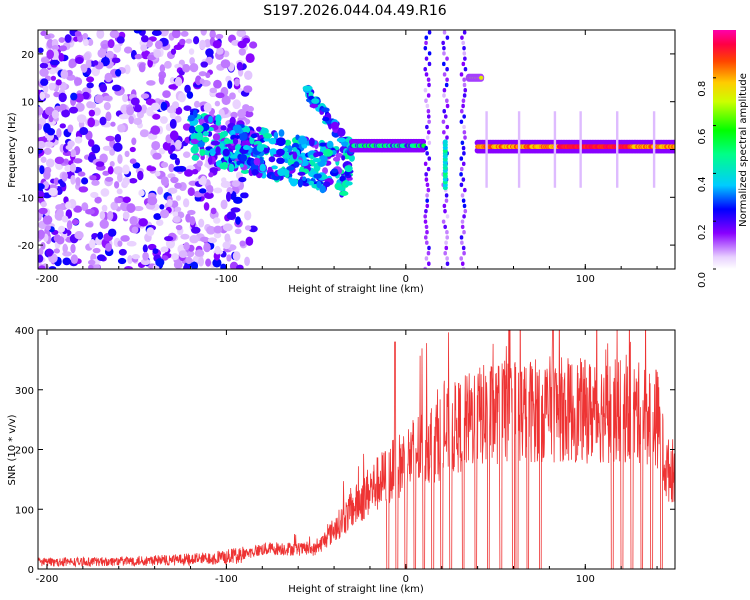 Image resolution: width=750 pixels, height=600 pixels. What do you see at coordinates (585, 279) in the screenshot?
I see `spectrogram-xtick-label: 100` at bounding box center [585, 279].